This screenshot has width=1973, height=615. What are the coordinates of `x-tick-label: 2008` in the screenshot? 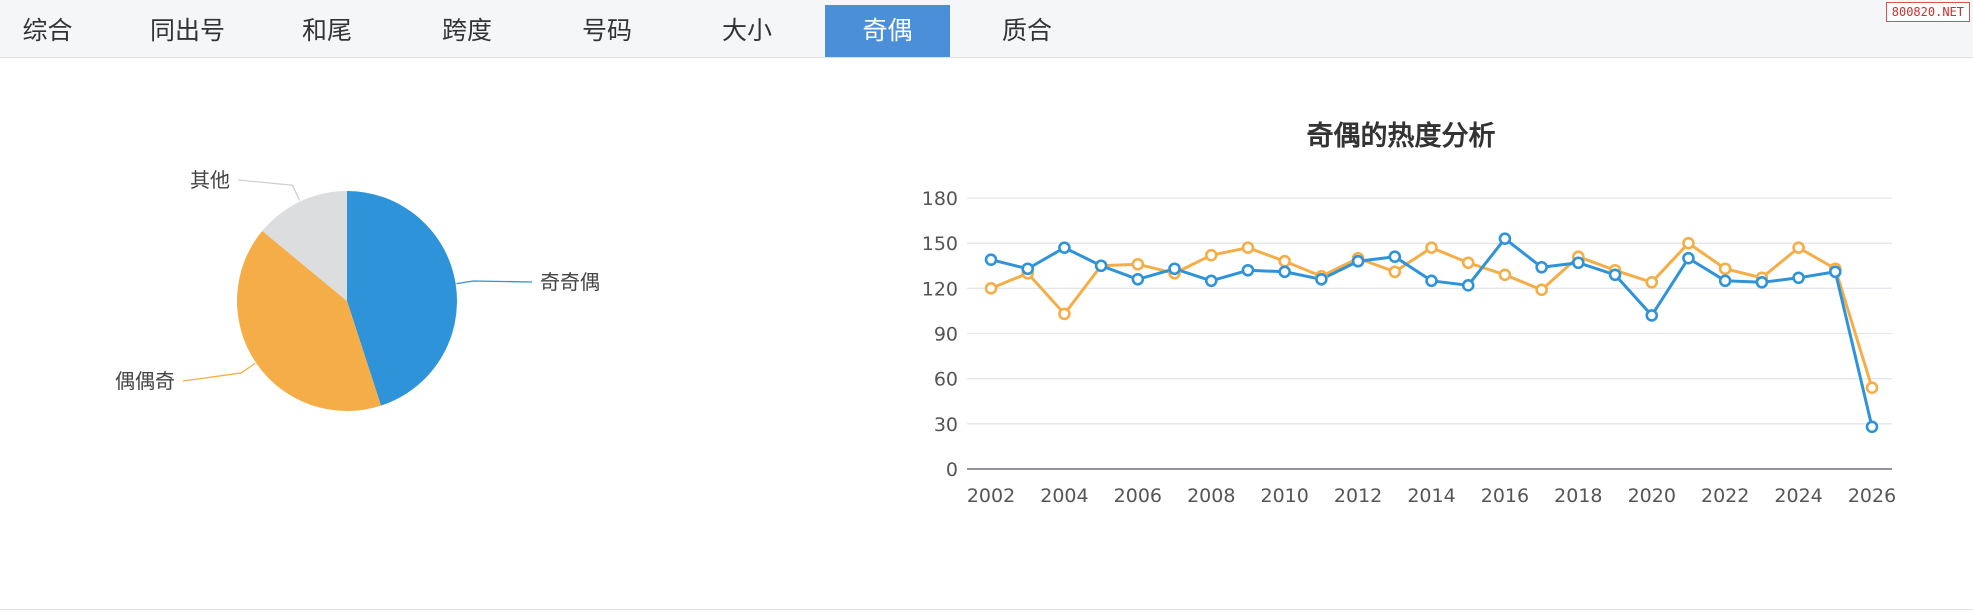 It's located at (1211, 496).